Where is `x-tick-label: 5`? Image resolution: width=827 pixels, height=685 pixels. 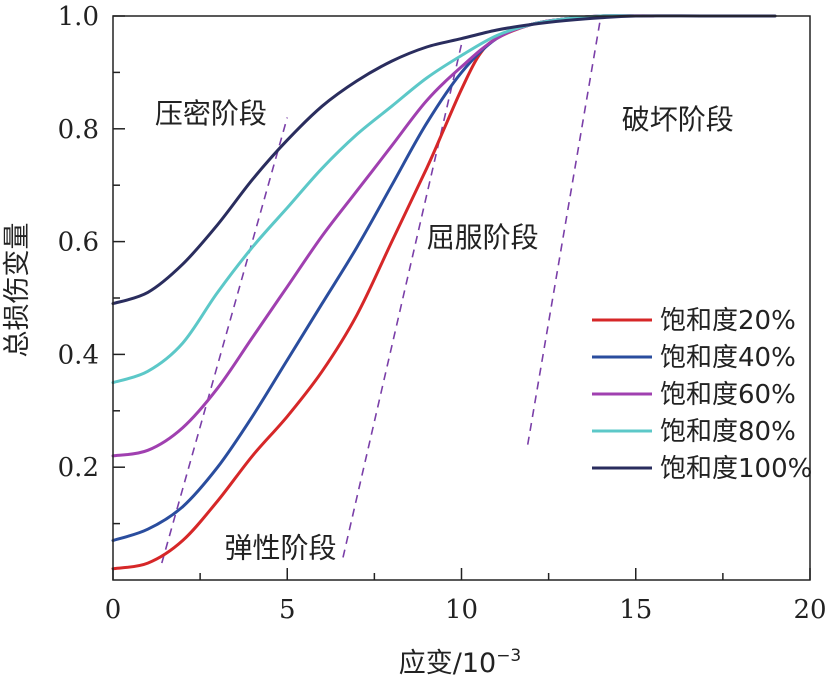 x-tick-label: 5 is located at coordinates (287, 610).